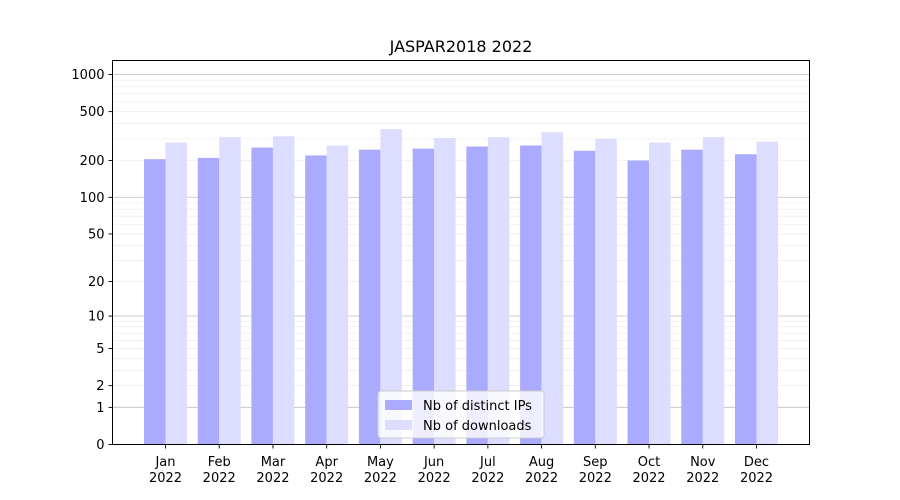 Image resolution: width=900 pixels, height=500 pixels. Describe the element at coordinates (595, 462) in the screenshot. I see `x-tick-label: Sep` at that location.